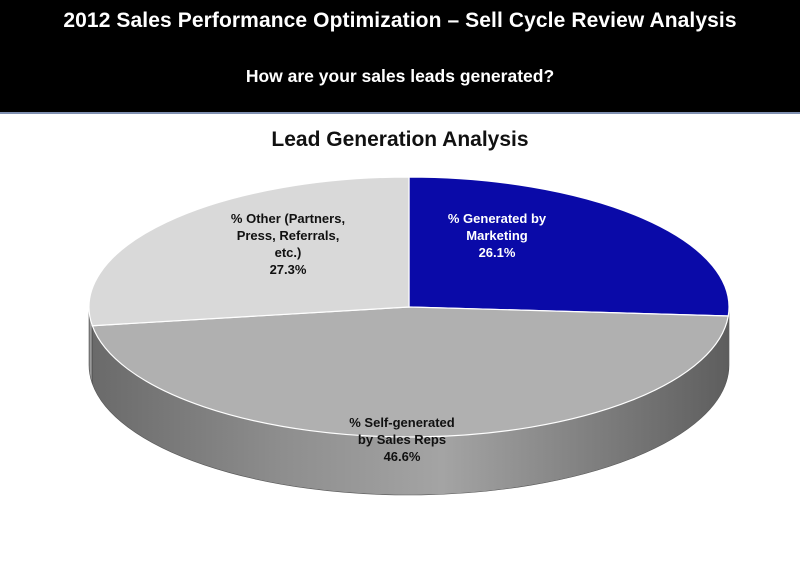 This screenshot has width=800, height=572. Describe the element at coordinates (402, 422) in the screenshot. I see `pie-slice-label-1: % Self-generated` at that location.